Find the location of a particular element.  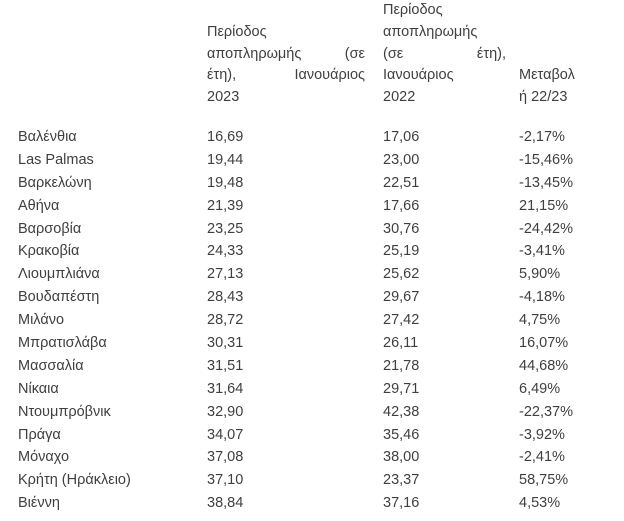

header-line: Μεταβολ is located at coordinates (547, 75).